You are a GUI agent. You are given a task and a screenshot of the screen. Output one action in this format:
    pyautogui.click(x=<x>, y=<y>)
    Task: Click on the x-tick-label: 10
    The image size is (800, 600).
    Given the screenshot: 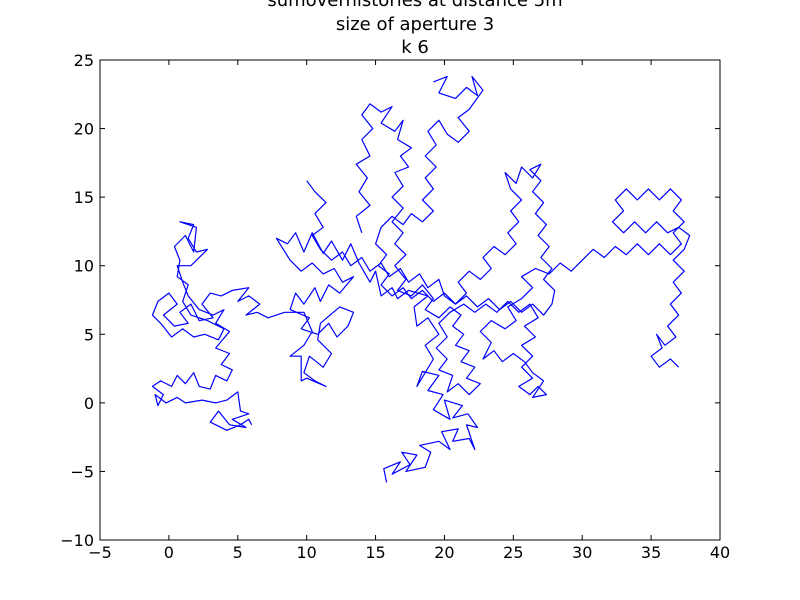 What is the action you would take?
    pyautogui.click(x=306, y=552)
    